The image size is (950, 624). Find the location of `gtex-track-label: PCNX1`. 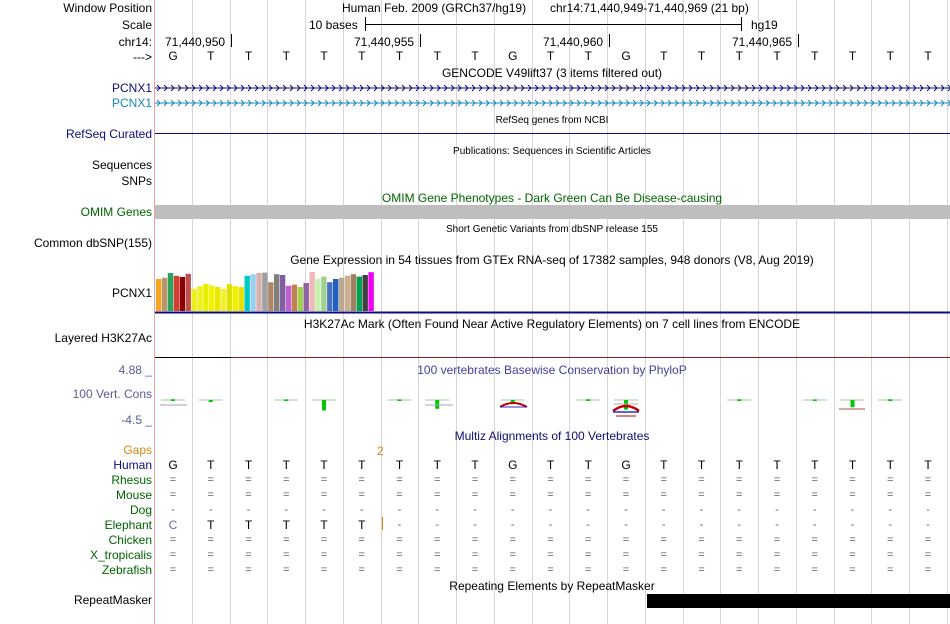

gtex-track-label: PCNX1 is located at coordinates (131, 293).